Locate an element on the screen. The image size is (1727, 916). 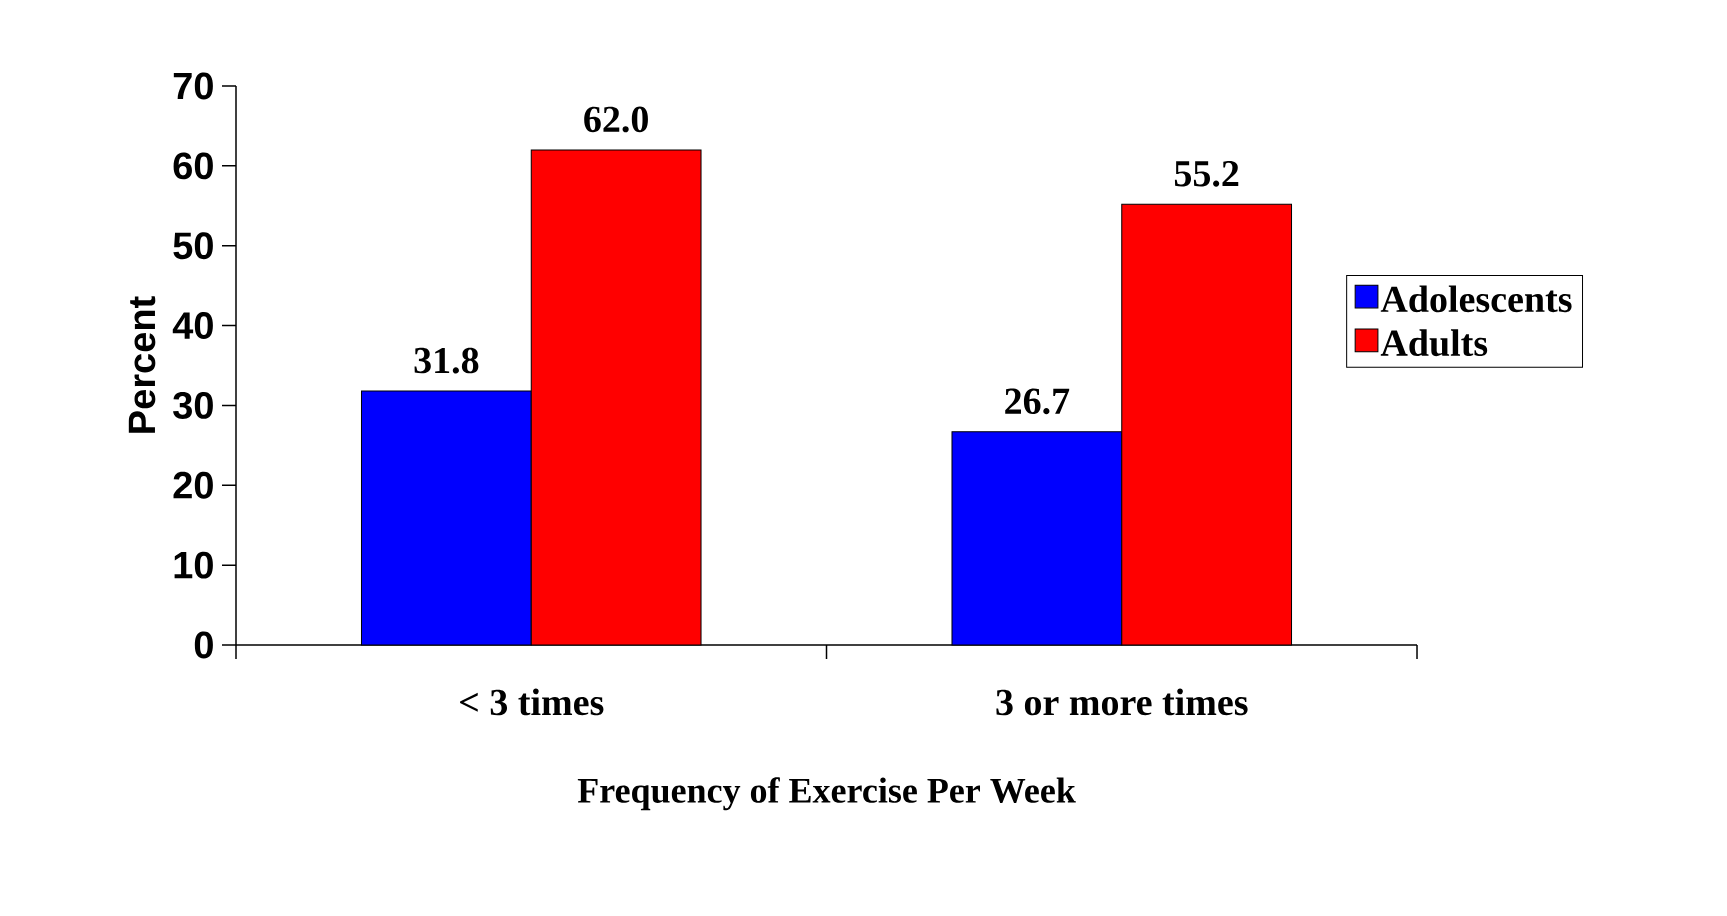
data-label: 55.2 is located at coordinates (1206, 173).